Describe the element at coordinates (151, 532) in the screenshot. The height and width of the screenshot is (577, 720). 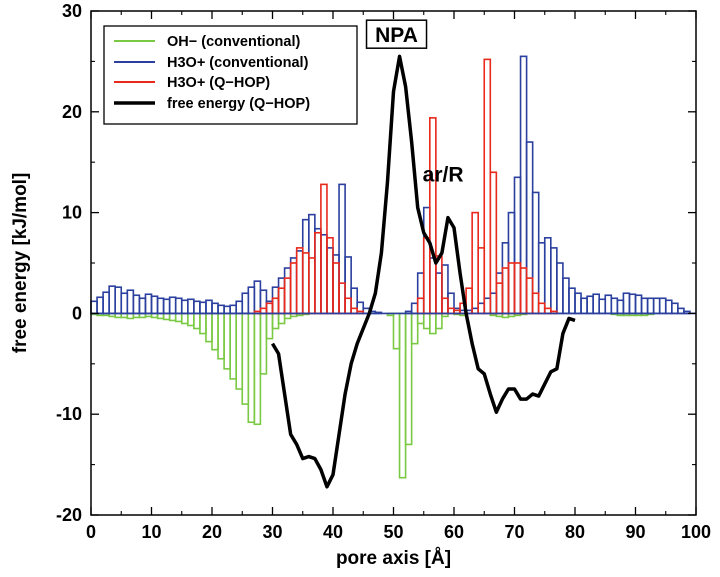
I see `x-tick-label: 10` at that location.